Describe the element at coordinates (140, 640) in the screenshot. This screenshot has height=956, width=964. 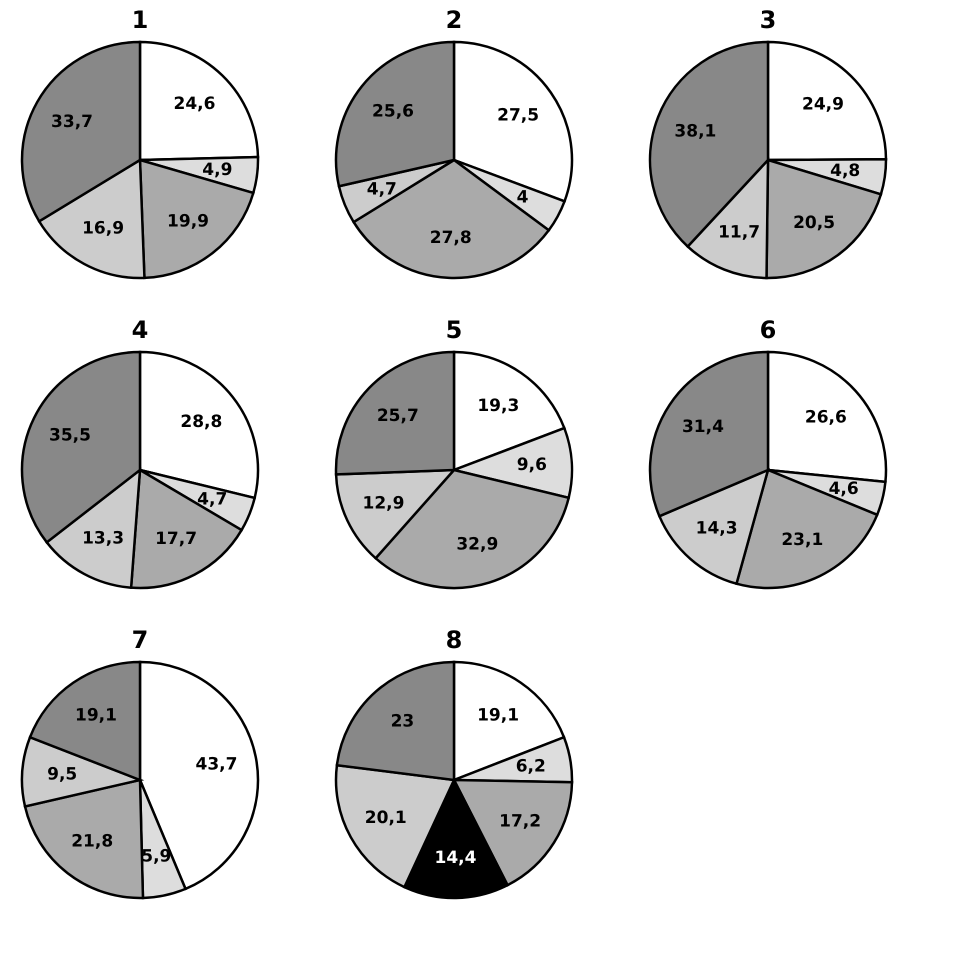
I see `chart-title: 7` at that location.